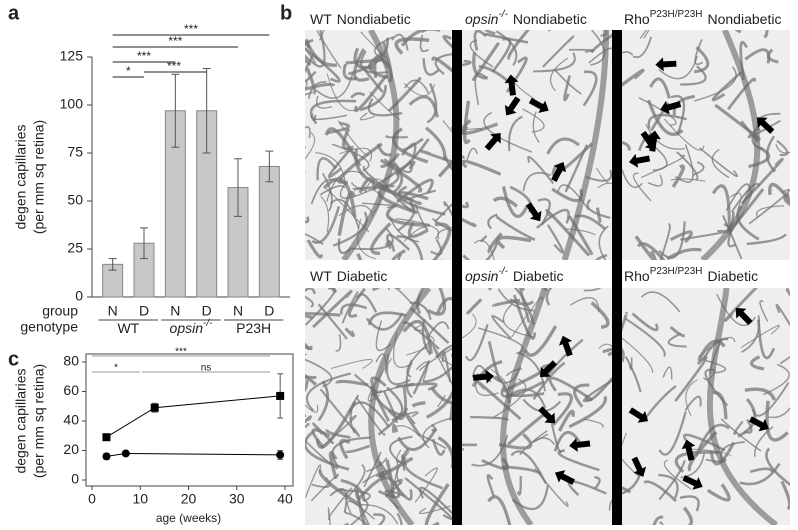 This screenshot has width=798, height=530. I want to click on significance-label: ***, so click(191, 29).